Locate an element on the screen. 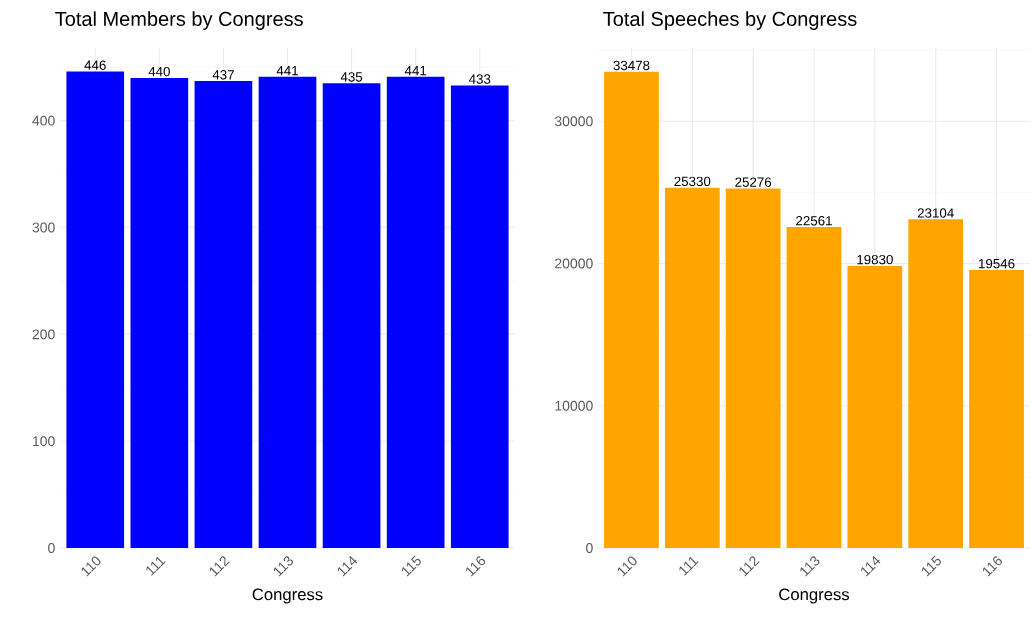 Image resolution: width=1036 pixels, height=644 pixels. data-label: 22561 is located at coordinates (814, 221).